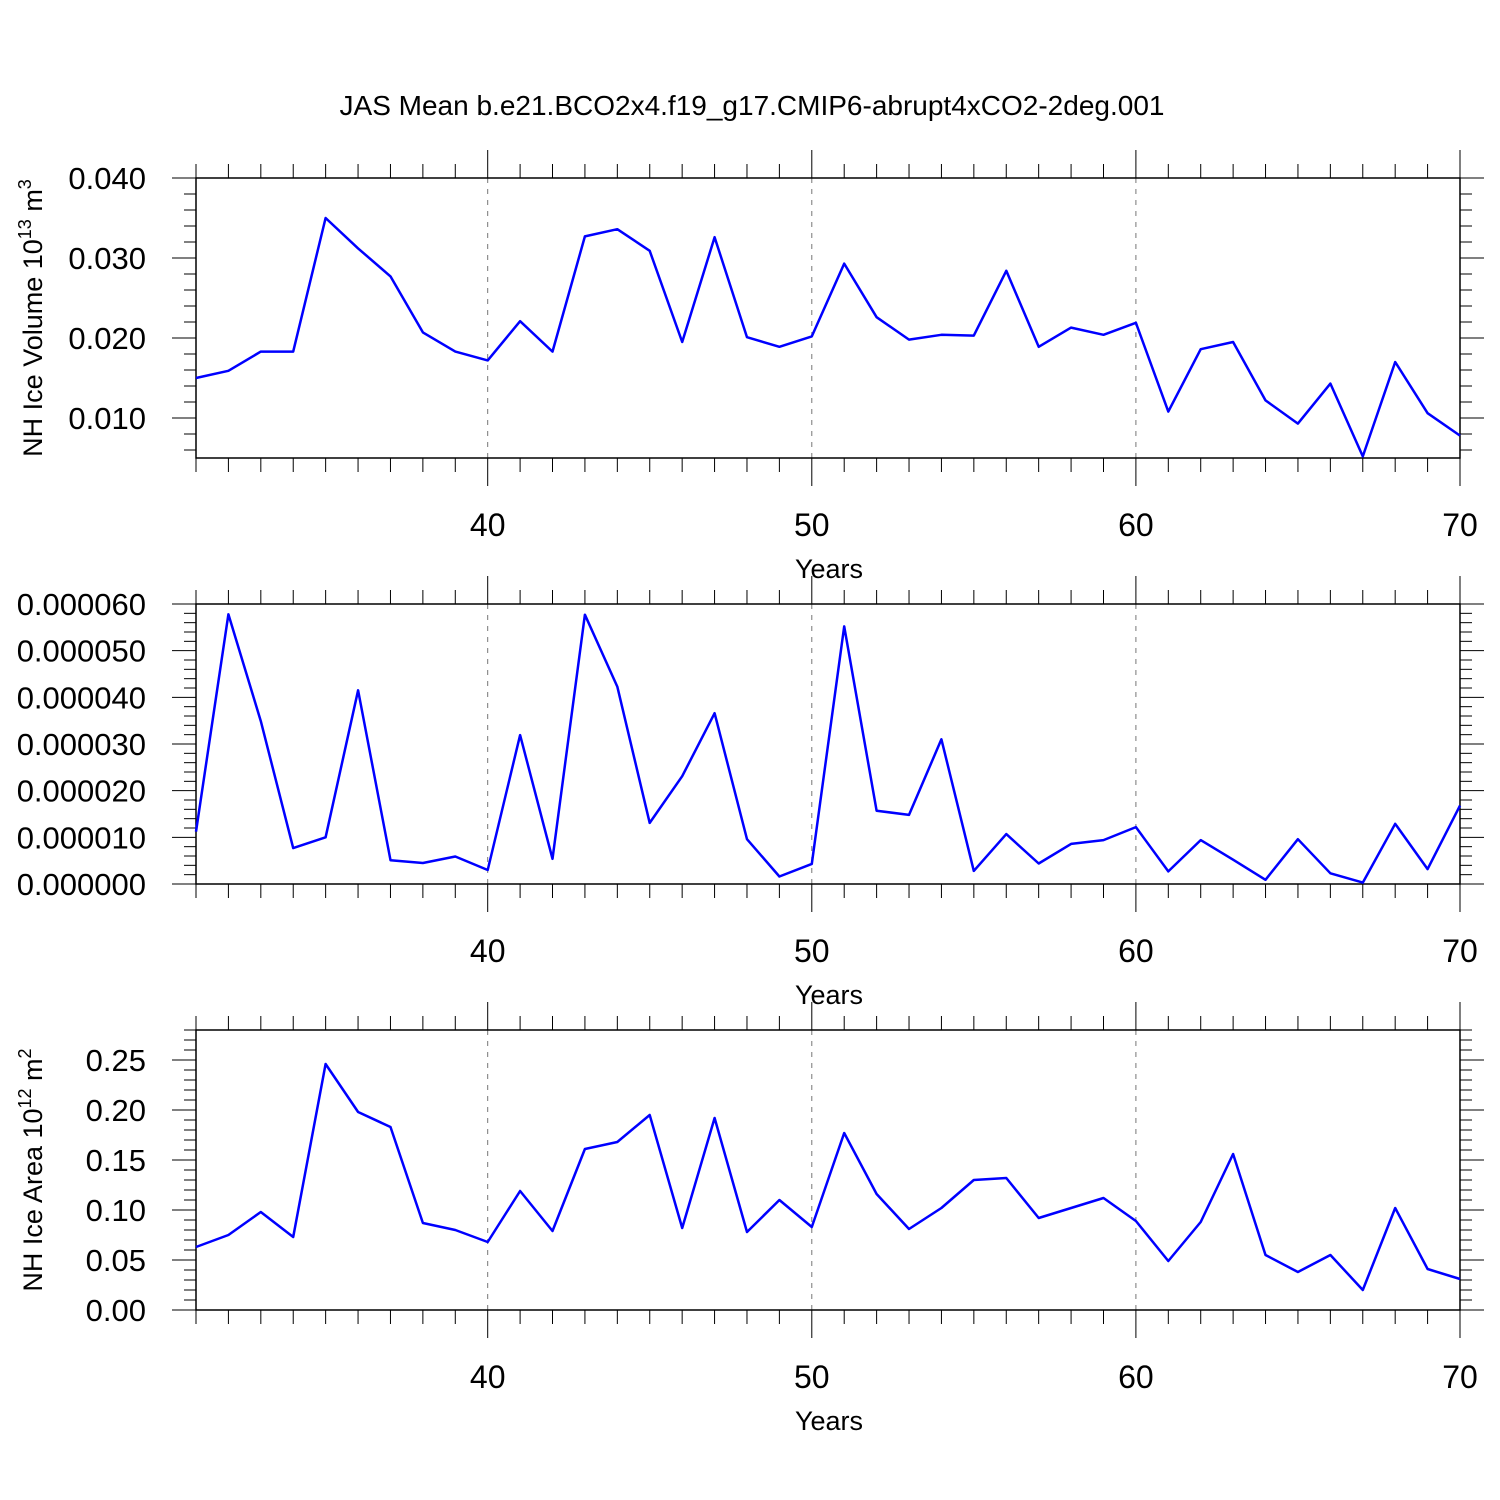 This screenshot has width=1500, height=1500. I want to click on y-tick-label: 0.030, so click(107, 258).